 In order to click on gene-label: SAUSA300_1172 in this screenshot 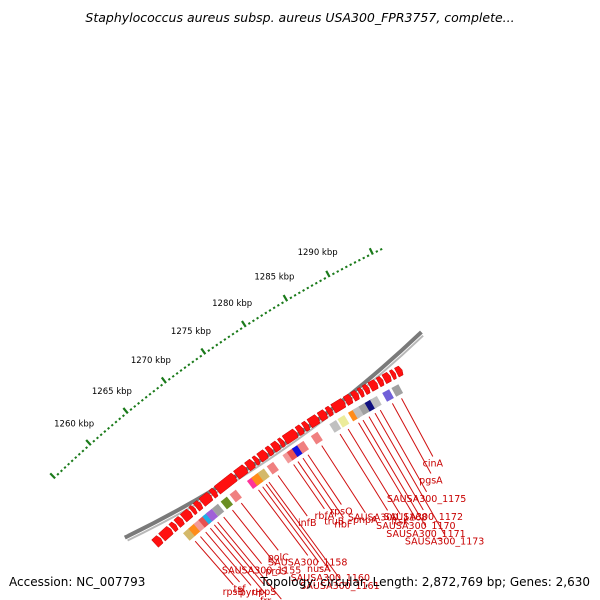, I will do `click(423, 517)`.